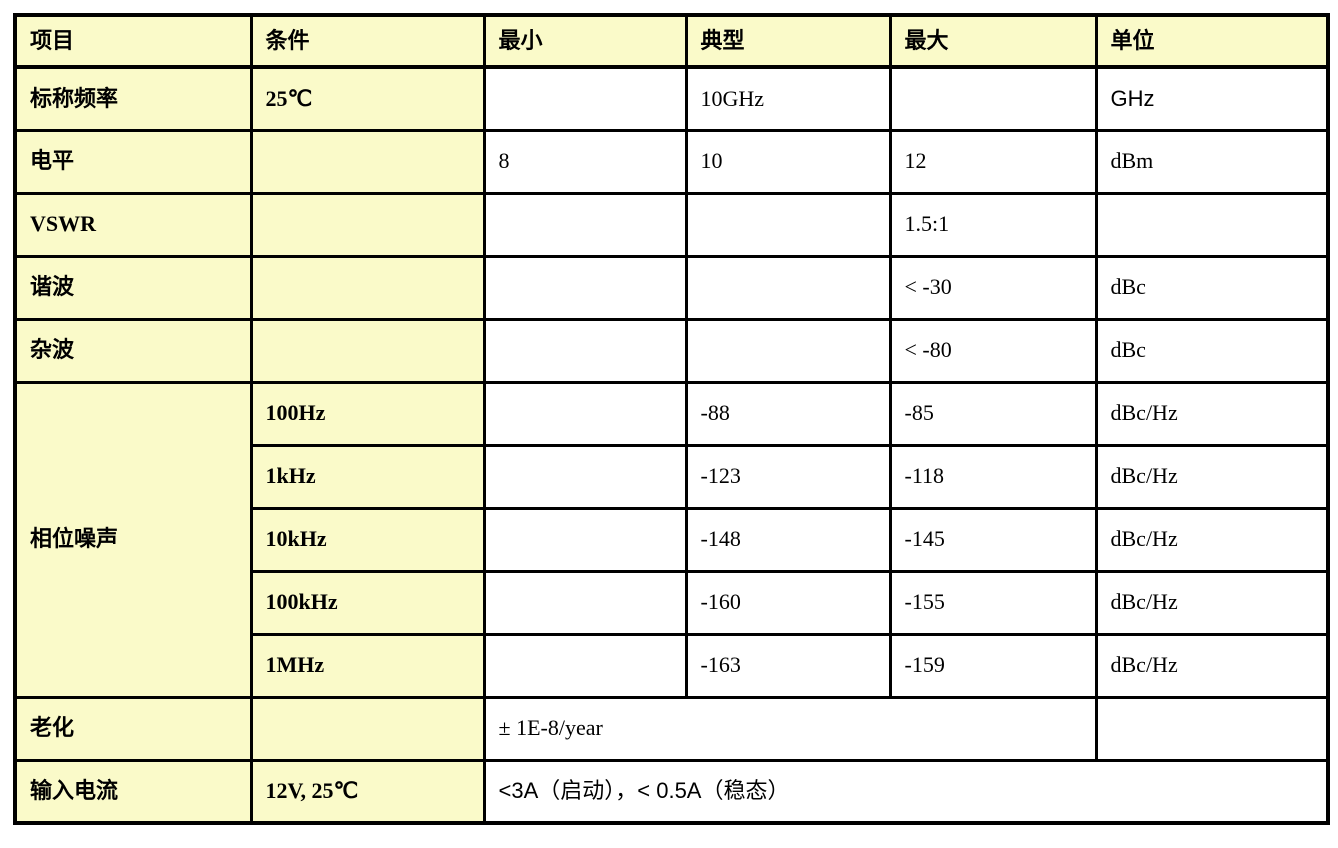  Describe the element at coordinates (585, 161) in the screenshot. I see `cell-min: 8` at that location.